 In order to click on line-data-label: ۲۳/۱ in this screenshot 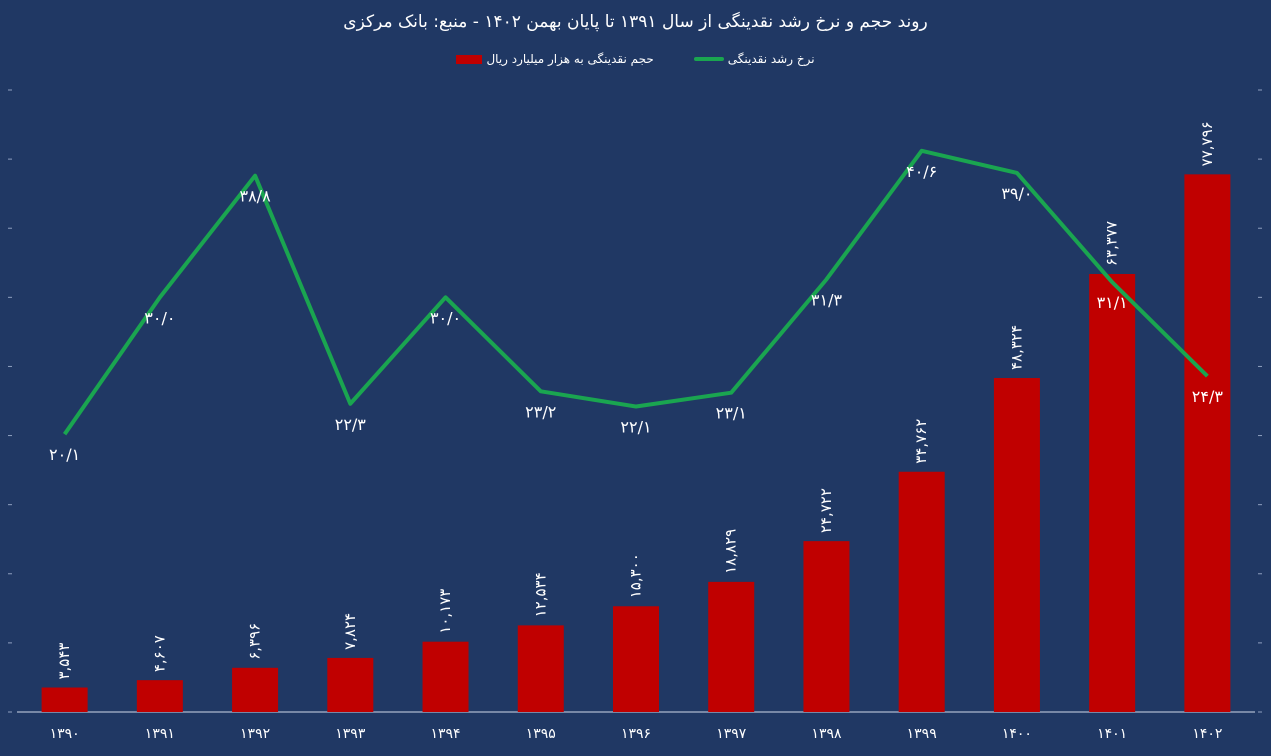, I will do `click(731, 413)`.